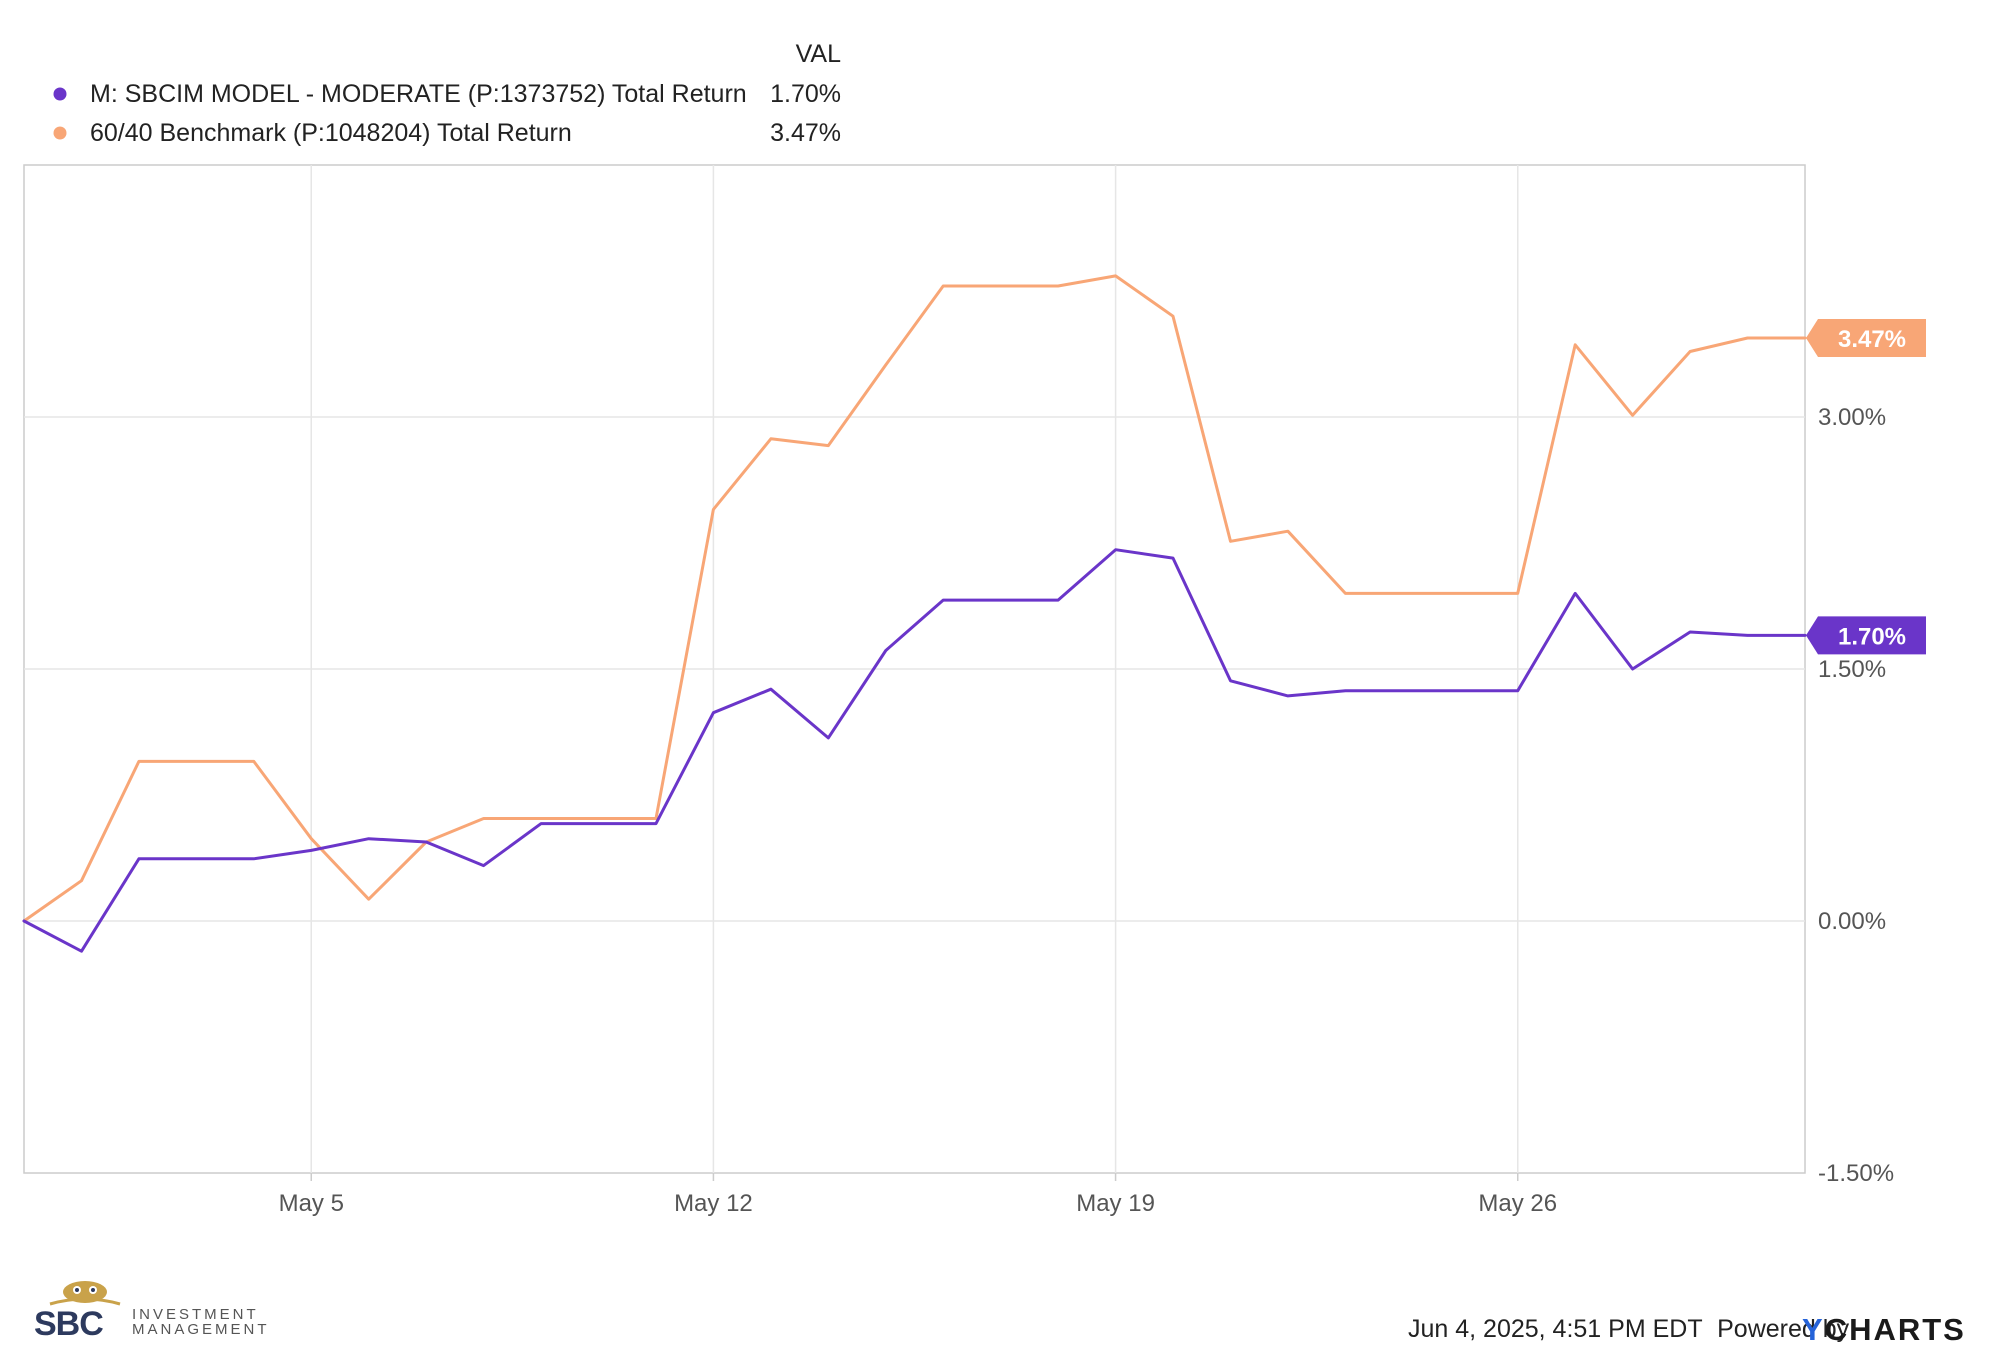 Image resolution: width=2000 pixels, height=1359 pixels. I want to click on logo-line-1: INVESTMENT, so click(195, 1314).